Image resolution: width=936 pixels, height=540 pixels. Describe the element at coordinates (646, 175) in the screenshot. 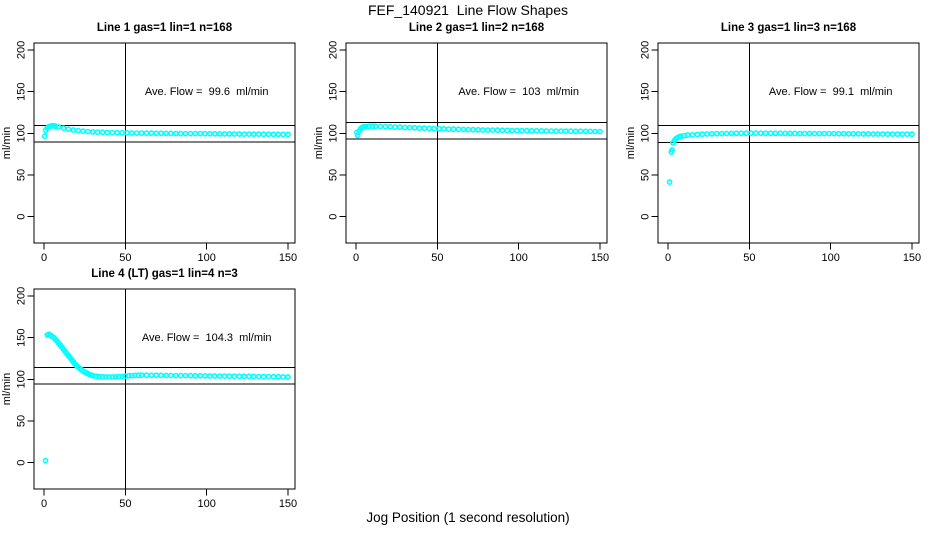

I see `y-tick-label: 50` at that location.